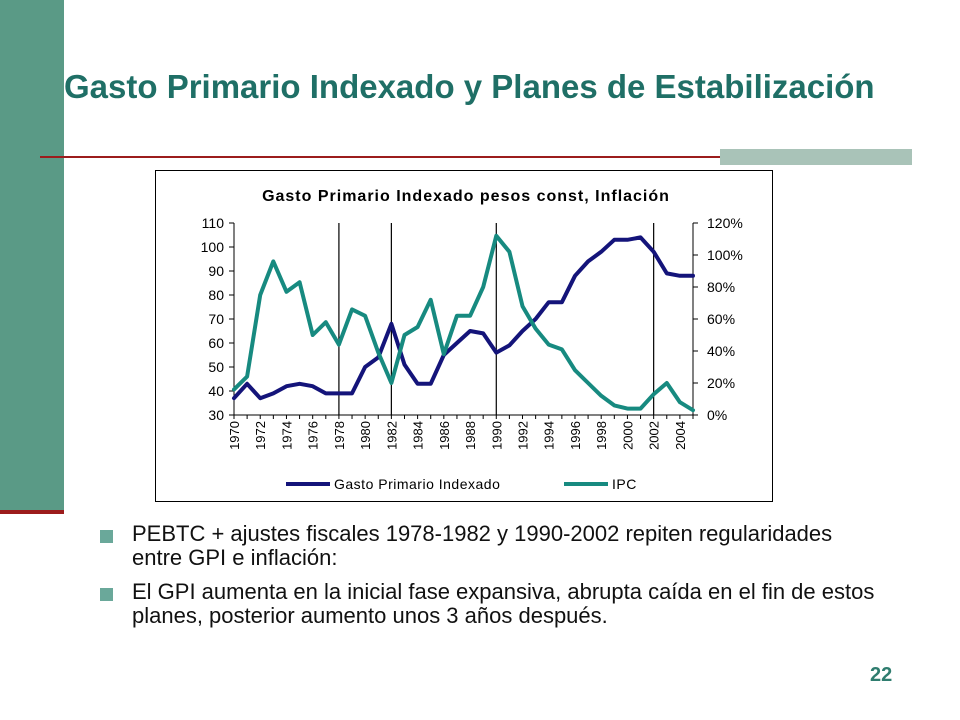  I want to click on title-underline, so click(476, 157).